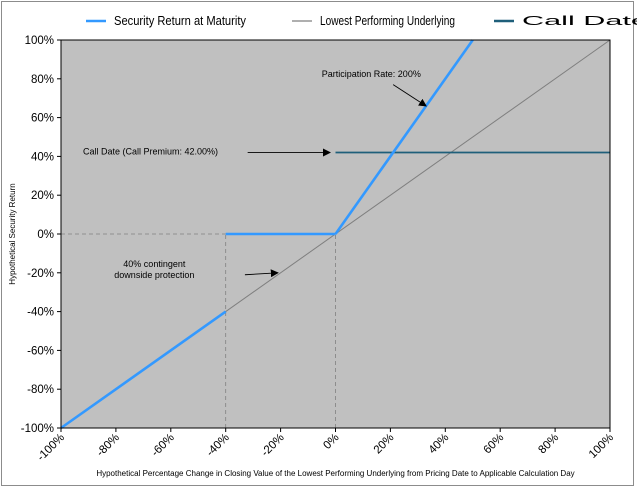  Describe the element at coordinates (42, 80) in the screenshot. I see `y-tick-label-1: 80%` at that location.